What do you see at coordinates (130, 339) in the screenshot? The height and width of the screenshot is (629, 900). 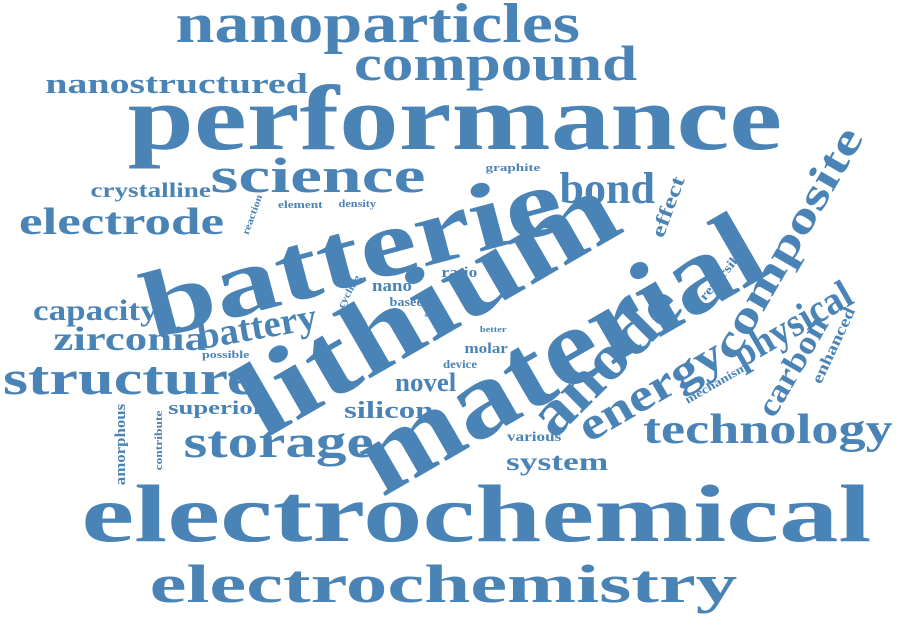 I see `word-zirconia: zirconia` at bounding box center [130, 339].